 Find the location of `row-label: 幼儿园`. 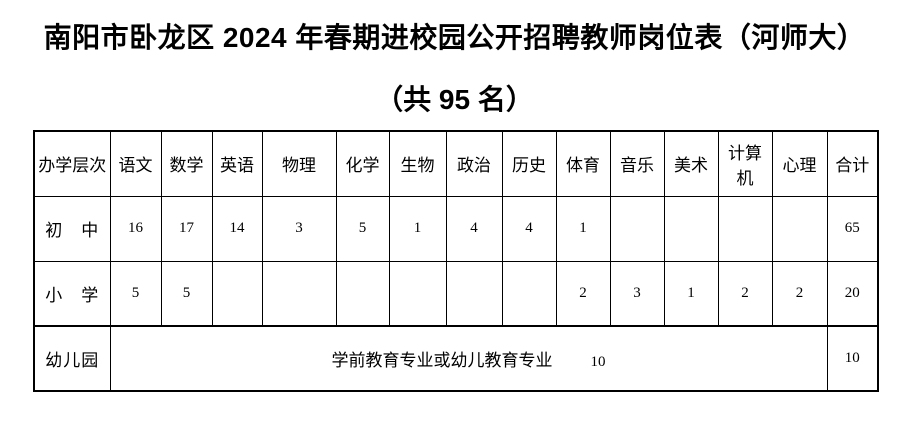

row-label: 幼儿园 is located at coordinates (72, 358).